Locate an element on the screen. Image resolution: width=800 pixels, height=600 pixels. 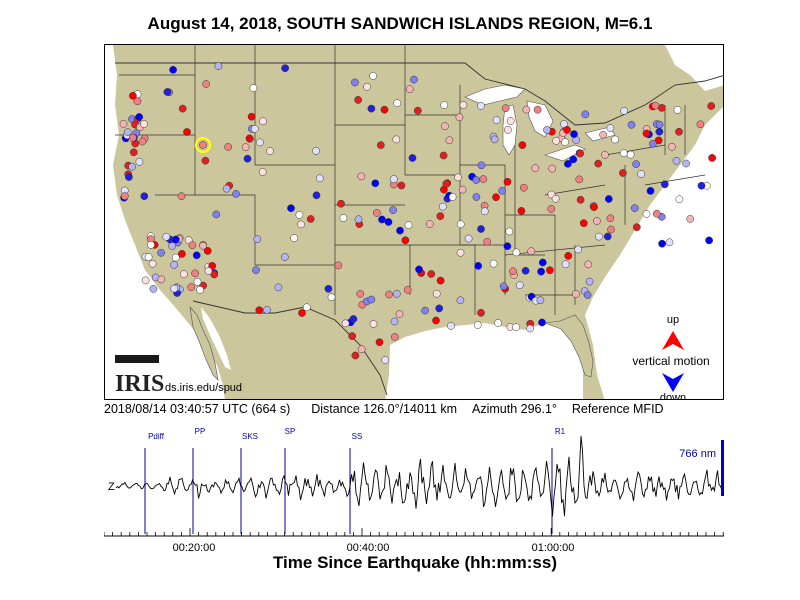
up-arrow-icon is located at coordinates (673, 340).